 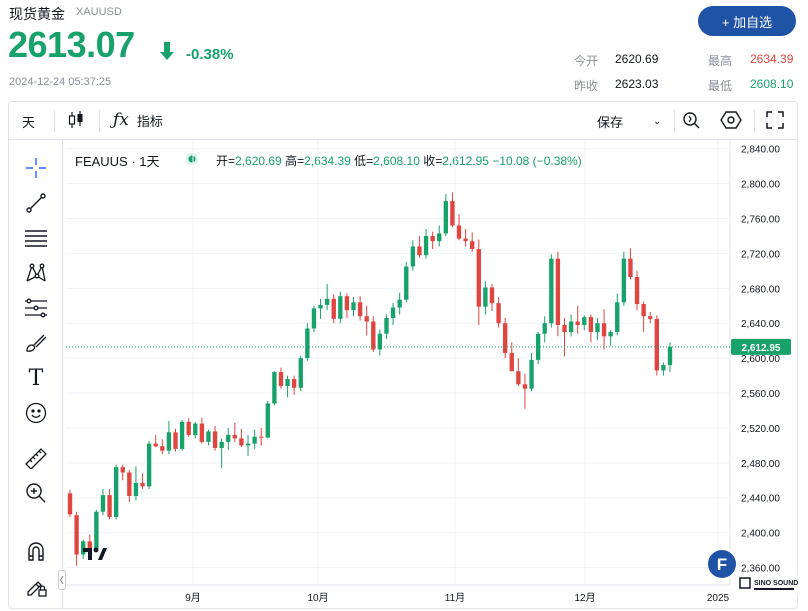 I want to click on y-tick-label: 2,720.00, so click(x=760, y=254).